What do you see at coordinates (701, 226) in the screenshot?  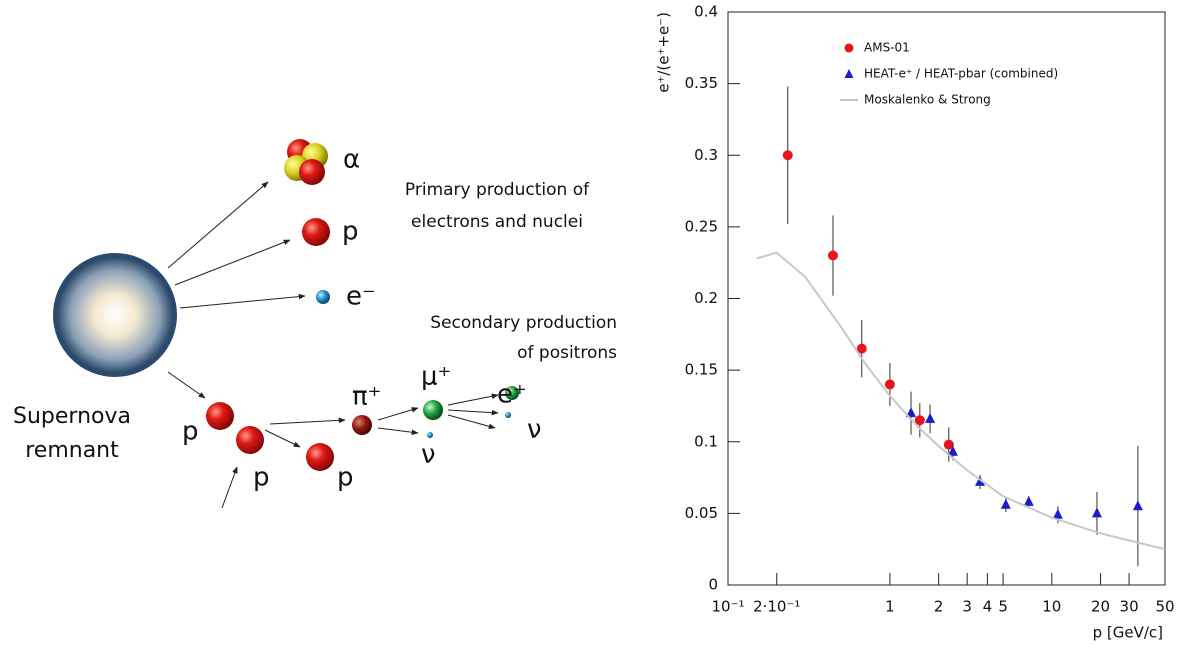 I see `y-tick-label: 0.25` at bounding box center [701, 226].